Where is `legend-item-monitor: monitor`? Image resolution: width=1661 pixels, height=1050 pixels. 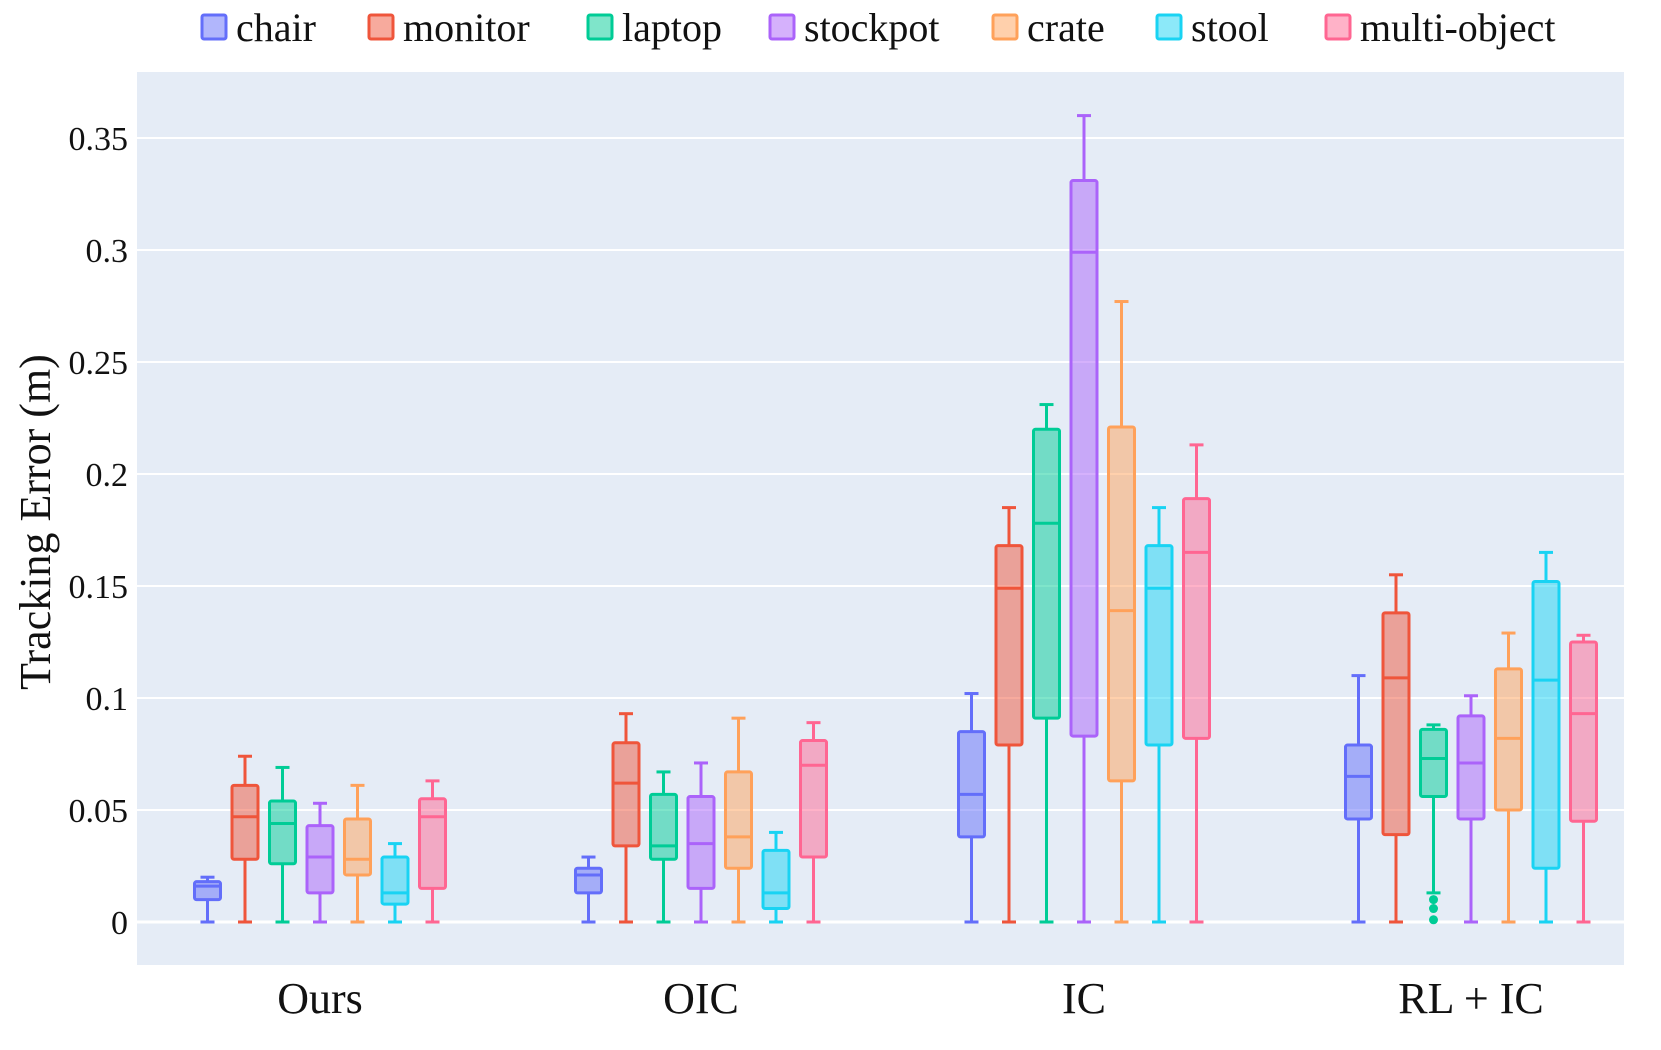
legend-item-monitor: monitor is located at coordinates (448, 27).